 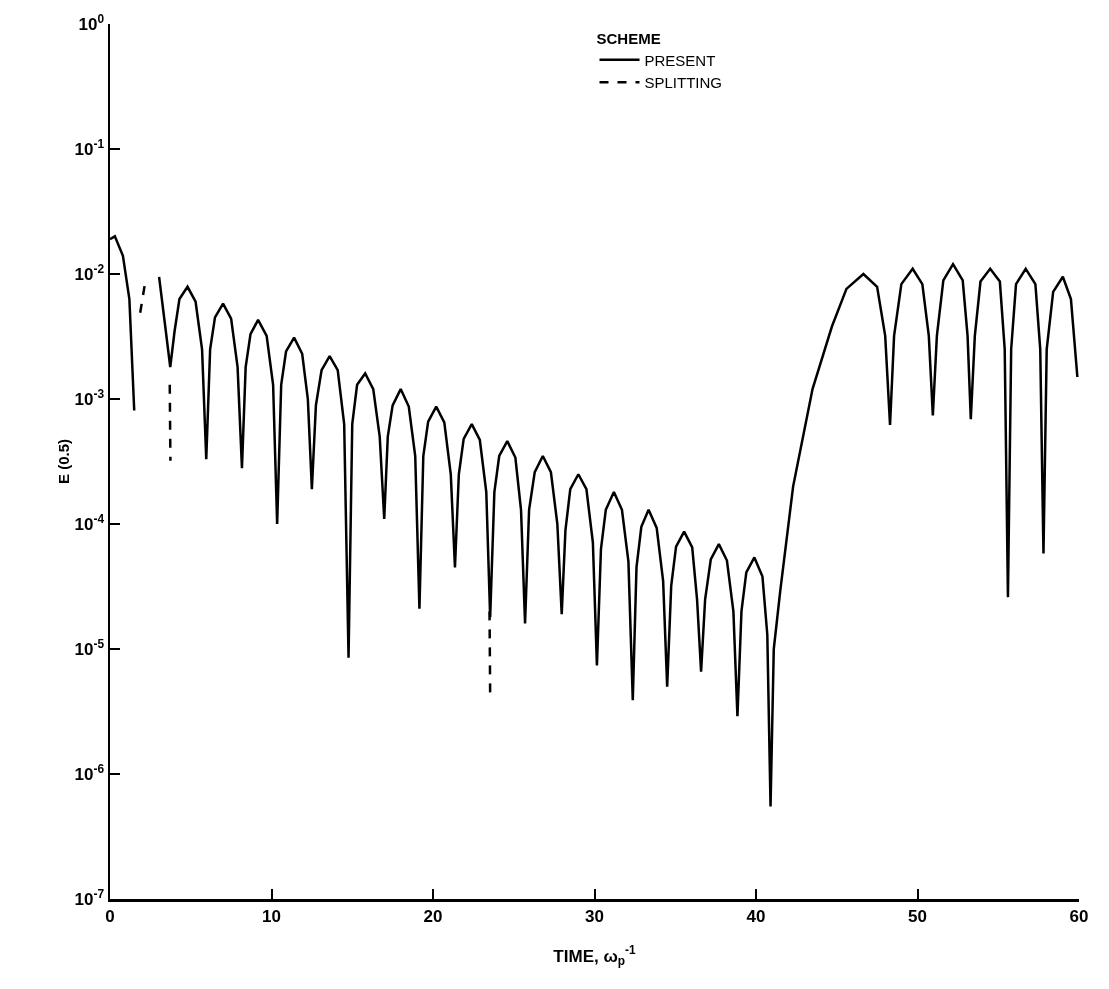 I want to click on legend-label: PRESENT, so click(x=680, y=60).